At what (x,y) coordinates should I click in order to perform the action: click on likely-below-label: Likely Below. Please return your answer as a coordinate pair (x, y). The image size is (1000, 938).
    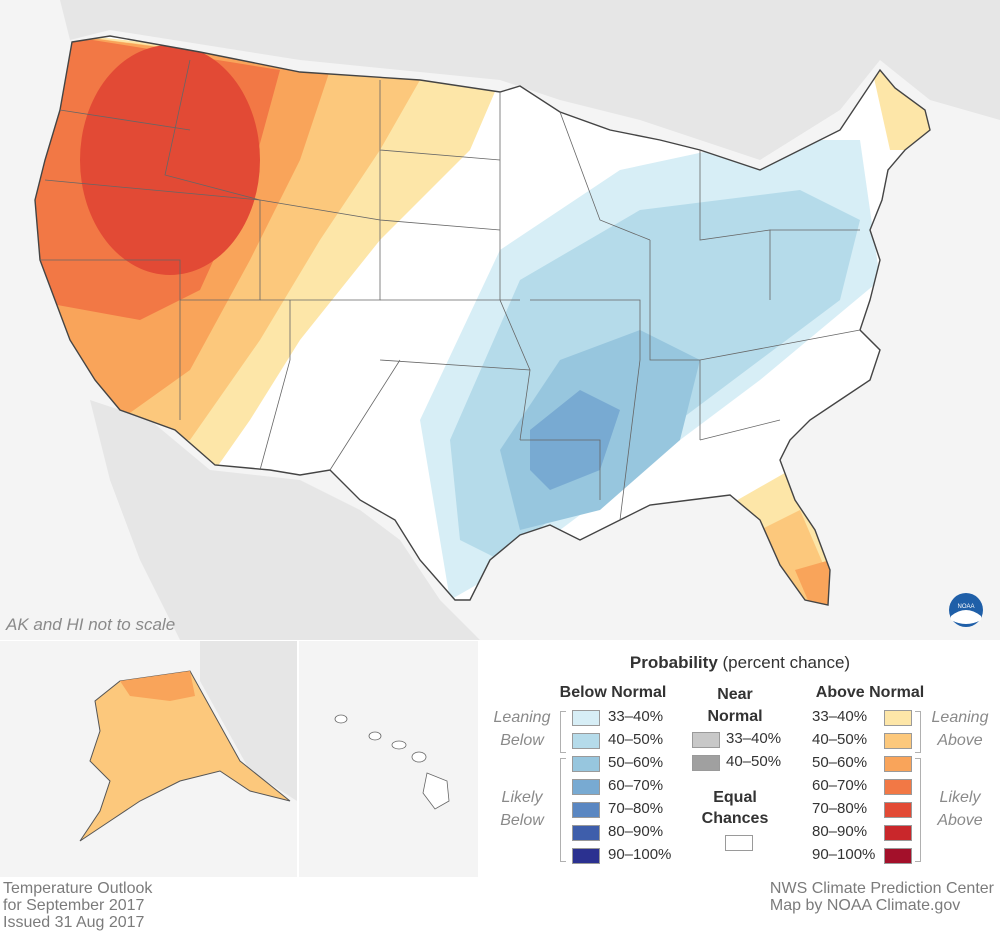
    Looking at the image, I should click on (522, 809).